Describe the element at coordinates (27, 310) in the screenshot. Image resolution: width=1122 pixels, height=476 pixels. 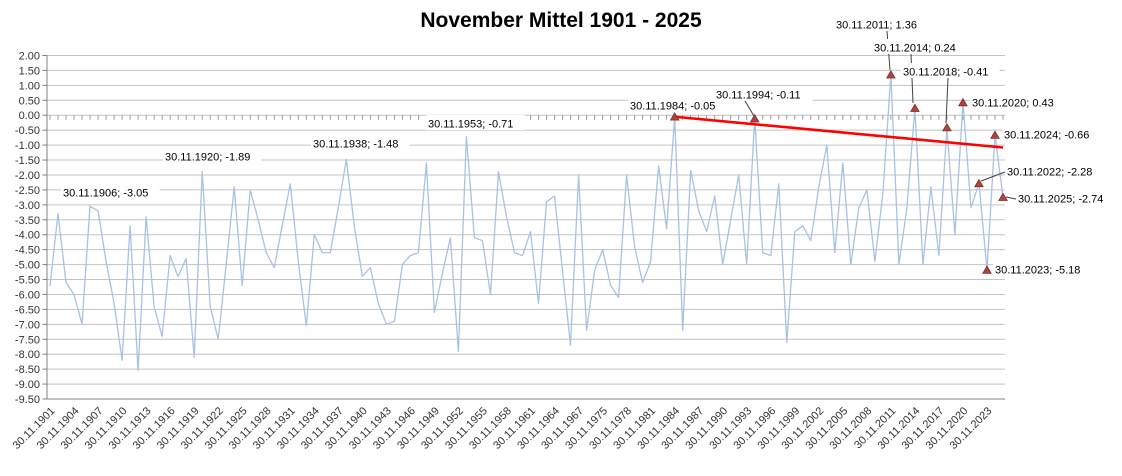
I see `y-tick-label: -6.50` at that location.